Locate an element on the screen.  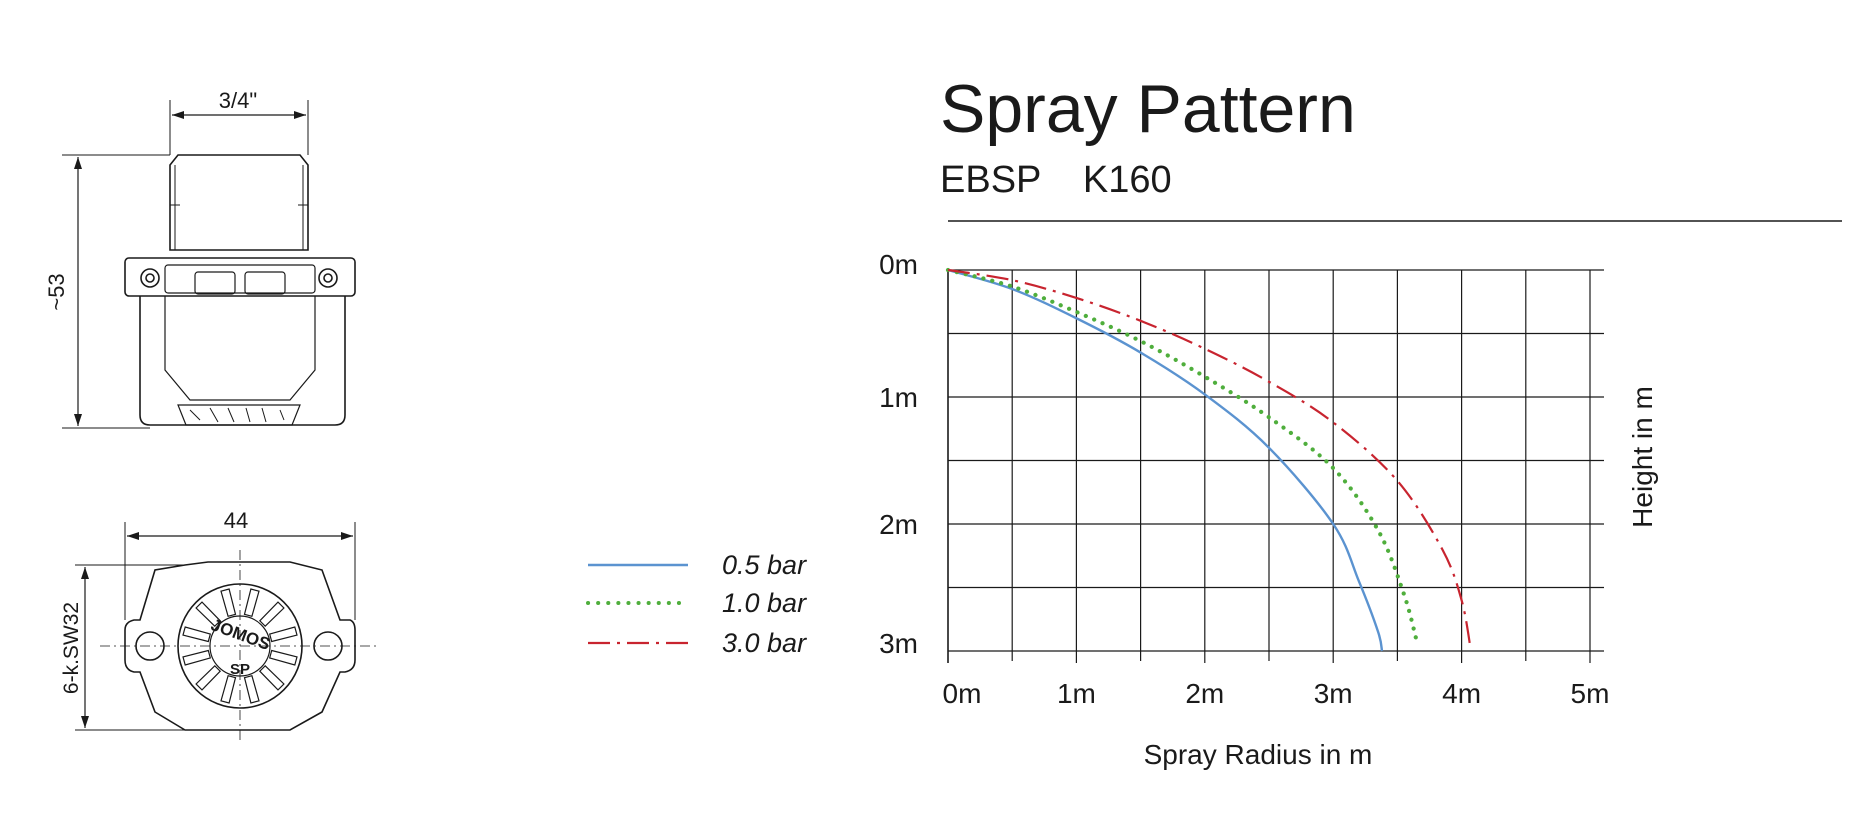
x-tick-label: 4m is located at coordinates (1461, 693).